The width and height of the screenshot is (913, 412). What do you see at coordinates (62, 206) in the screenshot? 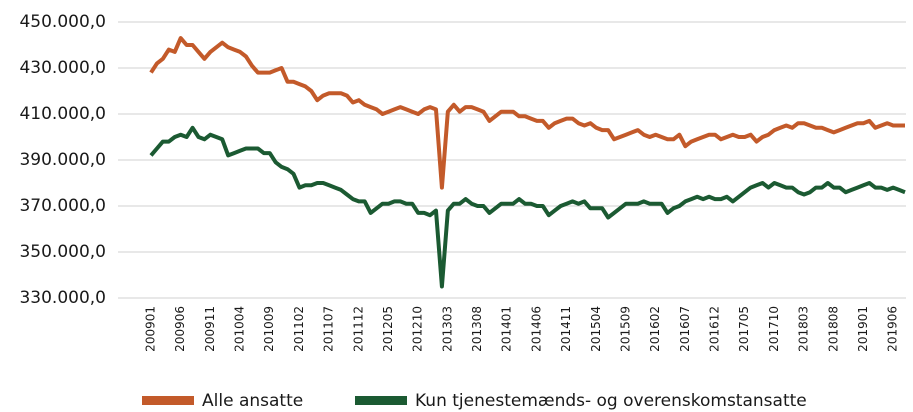
I see `y-tick-label: 370.000,0` at bounding box center [62, 206].